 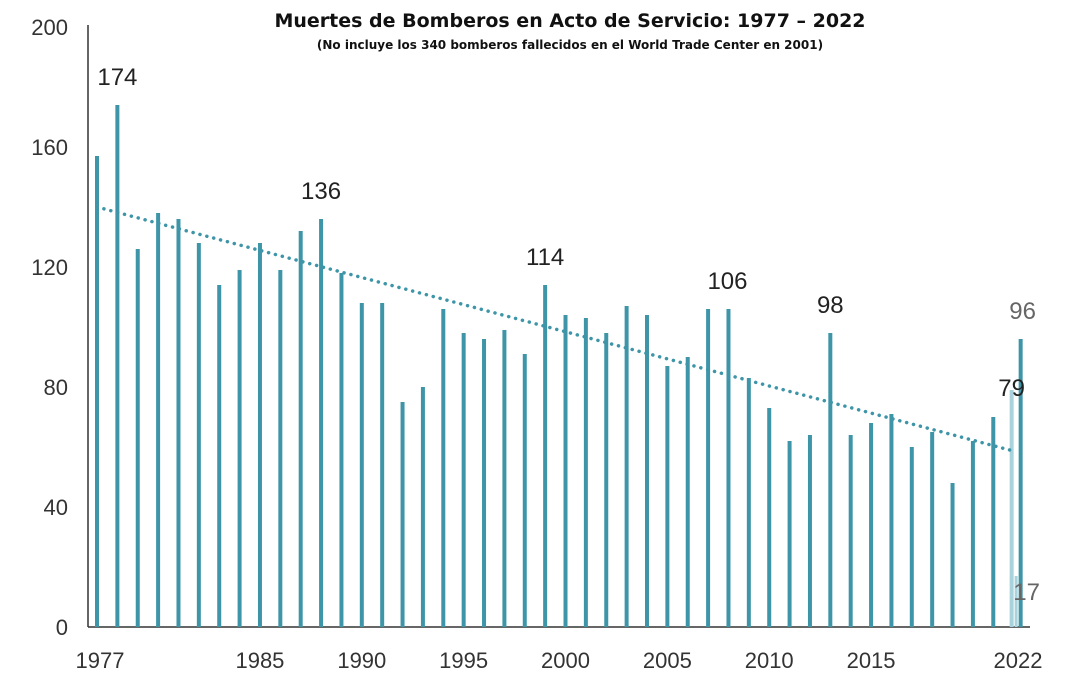 What do you see at coordinates (565, 471) in the screenshot?
I see `bar-2000` at bounding box center [565, 471].